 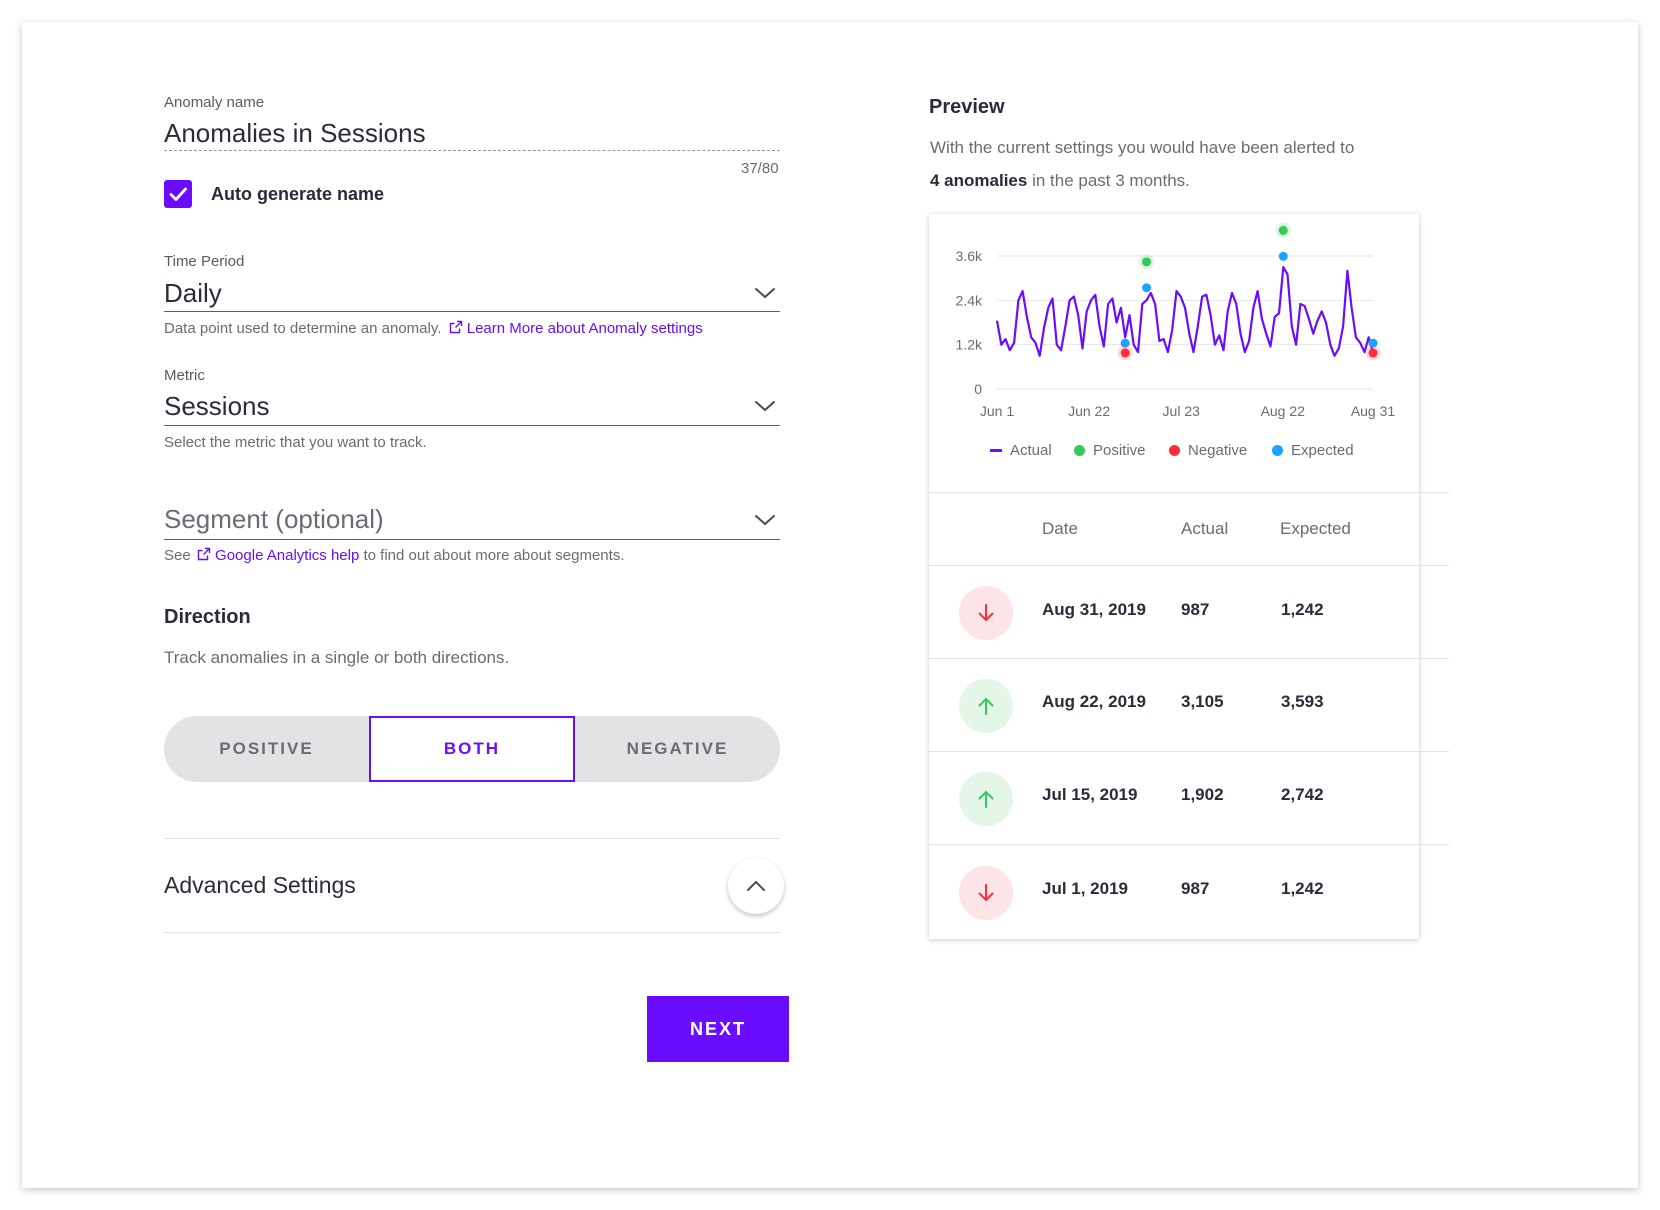 What do you see at coordinates (472, 838) in the screenshot?
I see `advanced-divider-top` at bounding box center [472, 838].